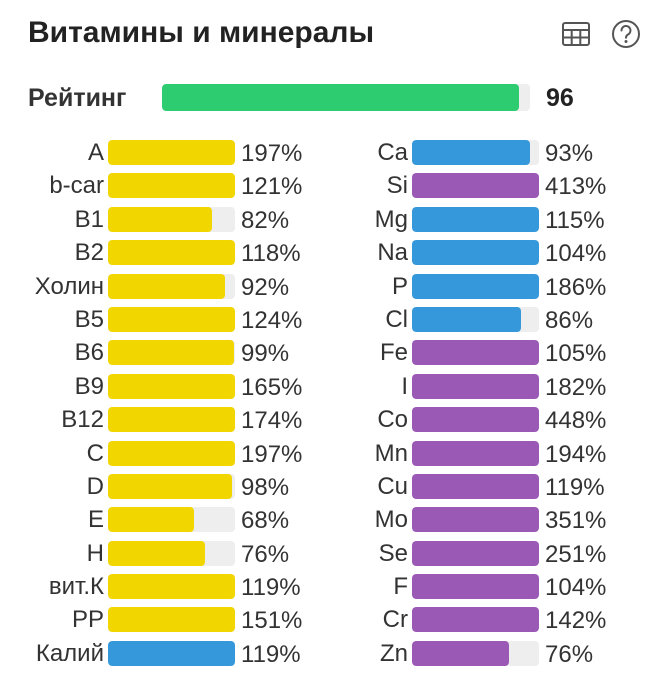 The width and height of the screenshot is (666, 680). Describe the element at coordinates (76, 587) in the screenshot. I see `nutrient-label: вит.К` at that location.